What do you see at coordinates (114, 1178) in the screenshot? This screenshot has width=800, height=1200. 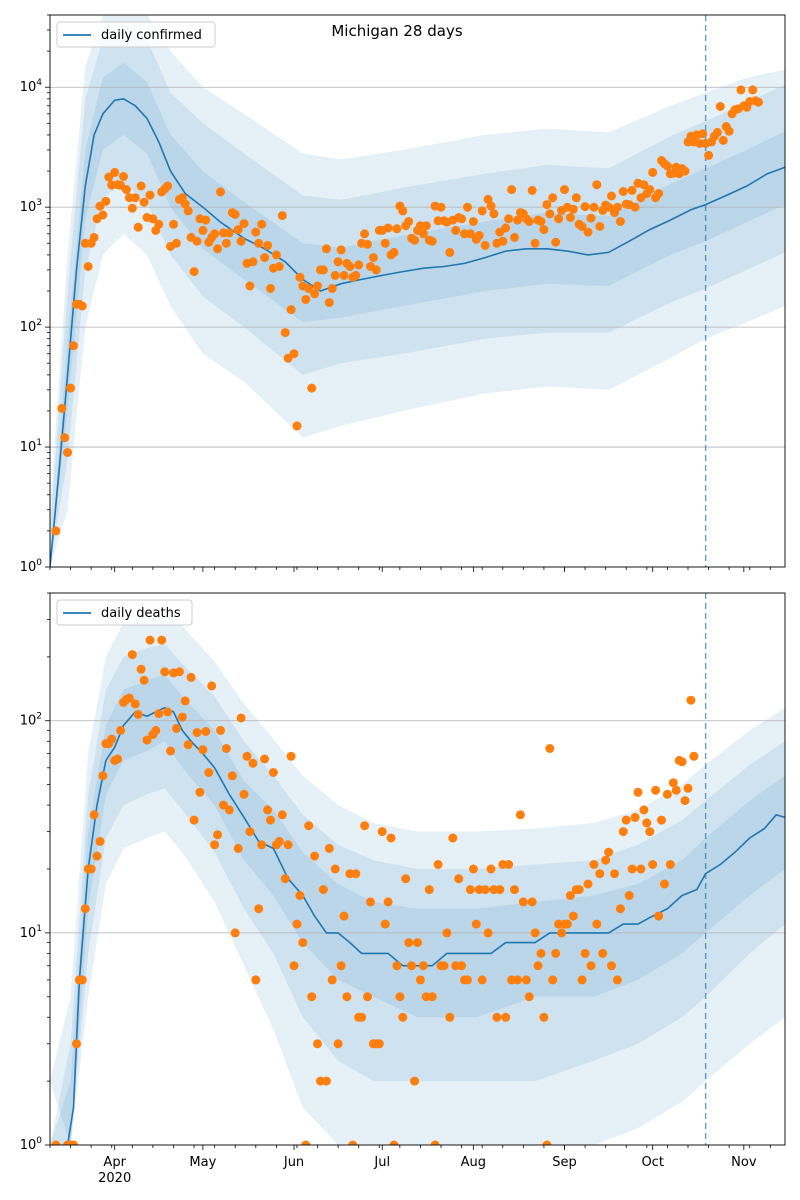 I see `x-year-label: 2020` at bounding box center [114, 1178].